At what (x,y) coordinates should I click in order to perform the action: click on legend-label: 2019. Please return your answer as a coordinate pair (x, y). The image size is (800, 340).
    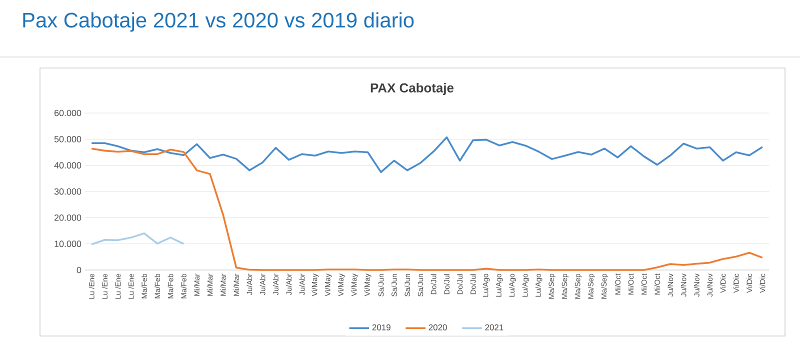
    Looking at the image, I should click on (381, 327).